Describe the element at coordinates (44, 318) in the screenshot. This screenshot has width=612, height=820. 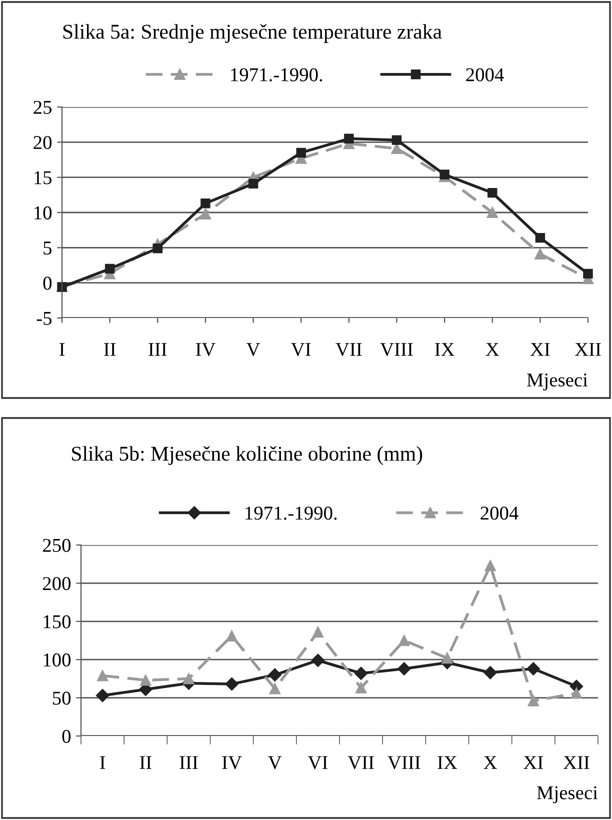
I see `y-tick-label: -5` at that location.